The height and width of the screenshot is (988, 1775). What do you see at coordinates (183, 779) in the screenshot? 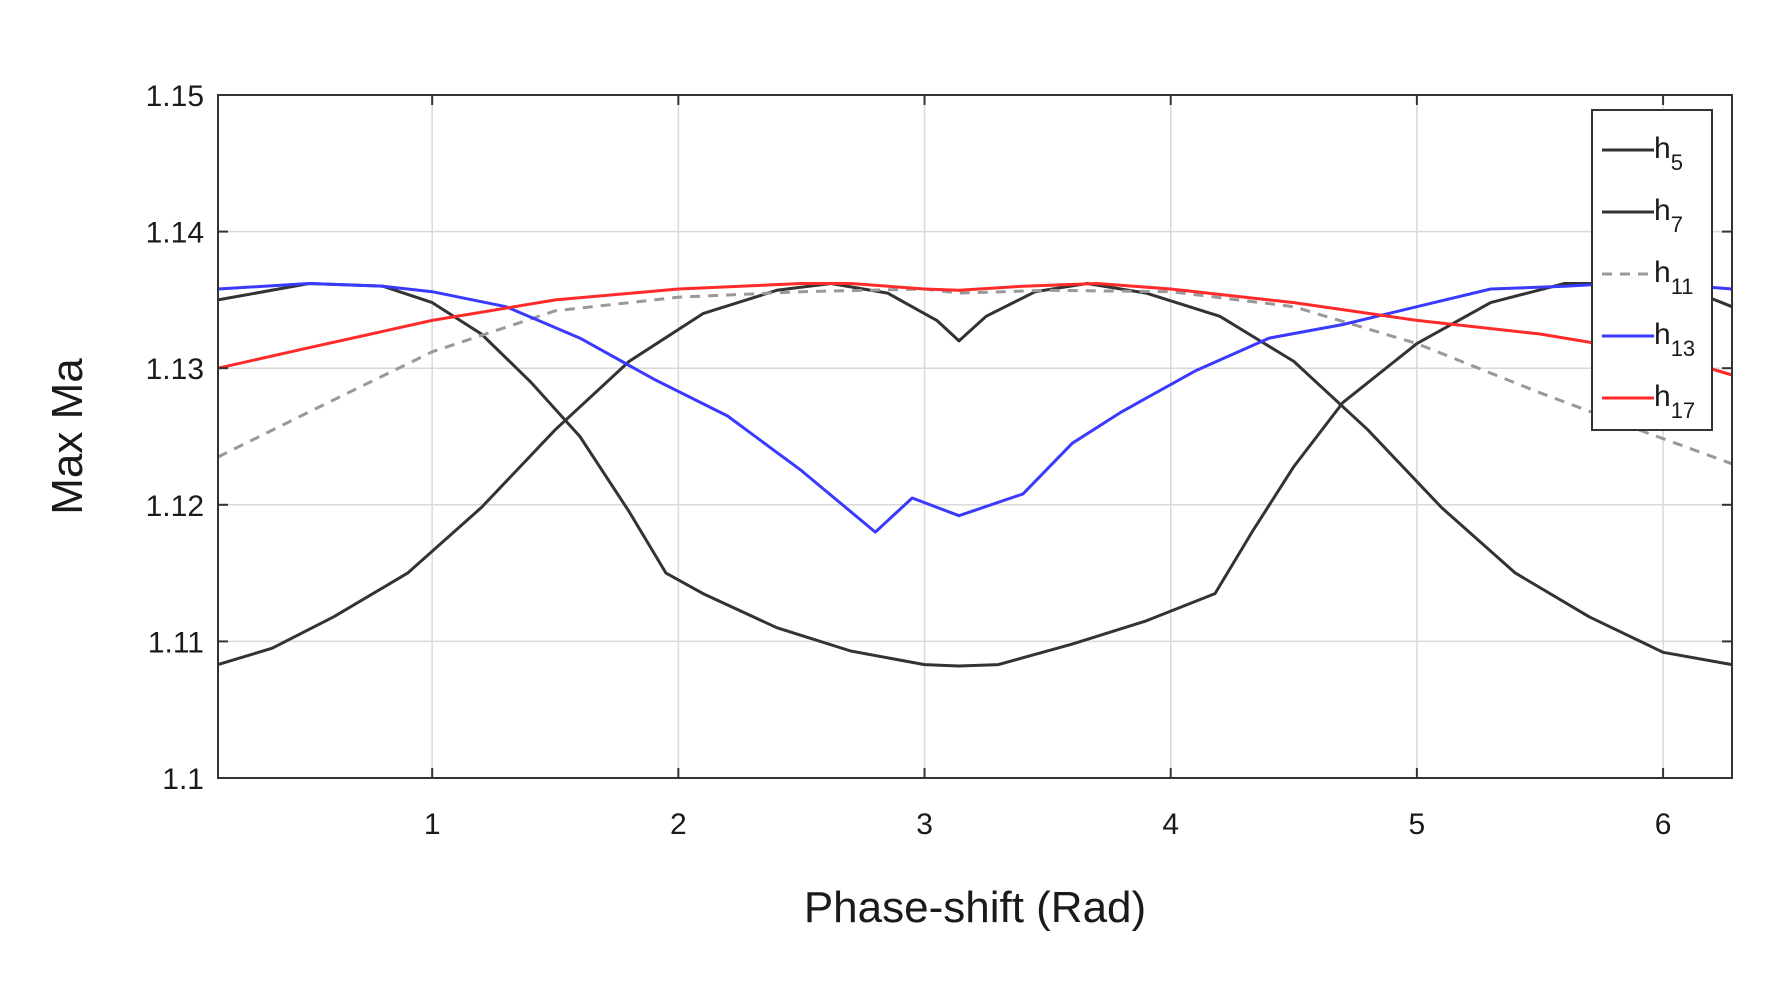
I see `y-tick-label: 1.1` at bounding box center [183, 779].